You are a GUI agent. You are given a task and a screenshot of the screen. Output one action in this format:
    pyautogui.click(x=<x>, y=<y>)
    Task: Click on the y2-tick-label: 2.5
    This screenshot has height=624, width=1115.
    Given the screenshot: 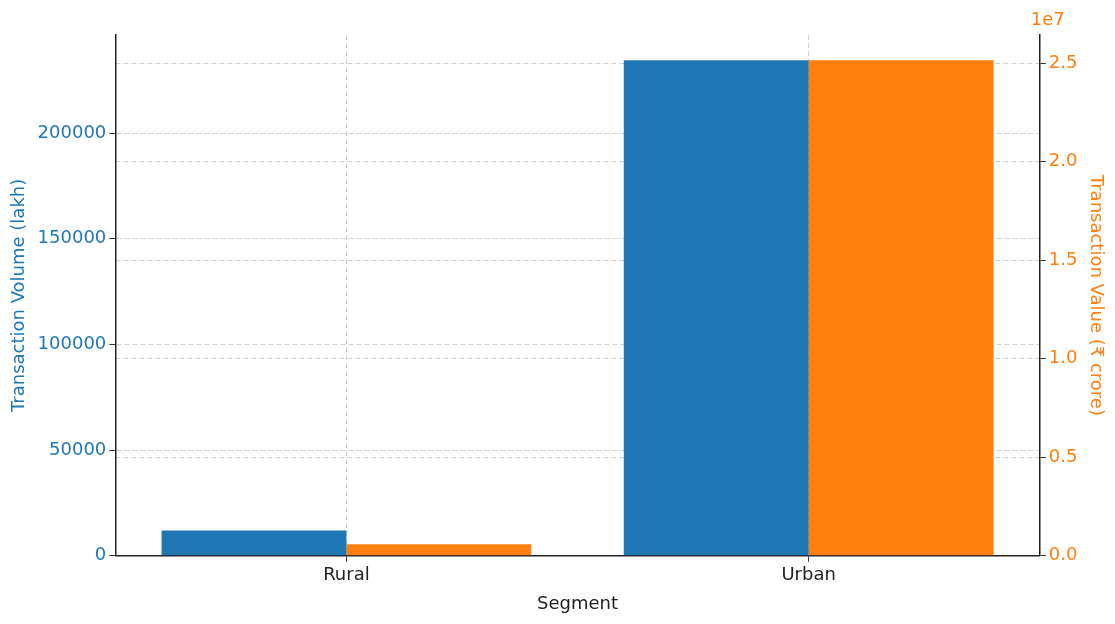 What is the action you would take?
    pyautogui.click(x=1063, y=61)
    